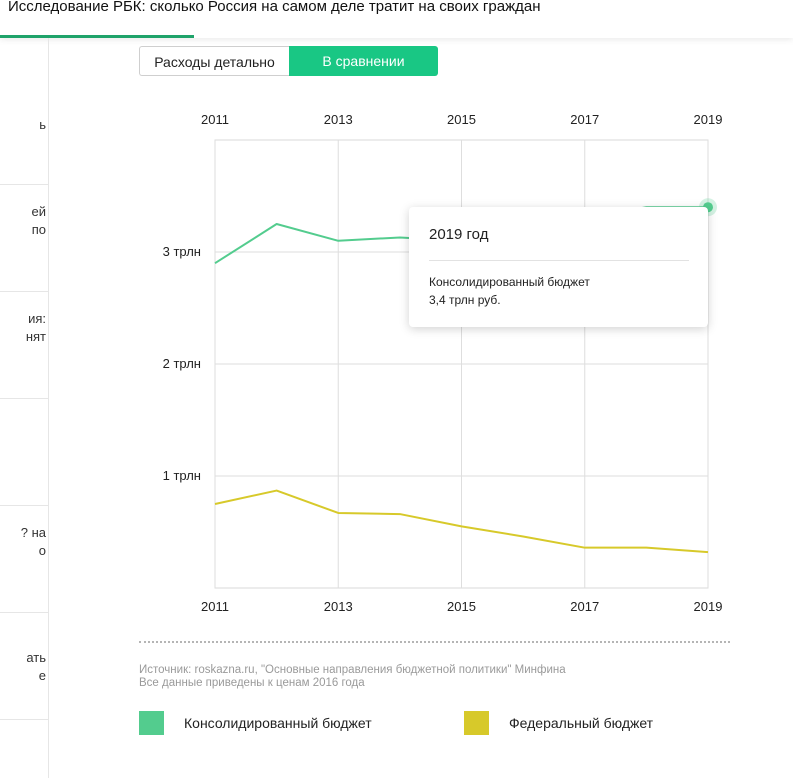 The image size is (793, 778). I want to click on tooltip-title: 2019 год, so click(459, 234).